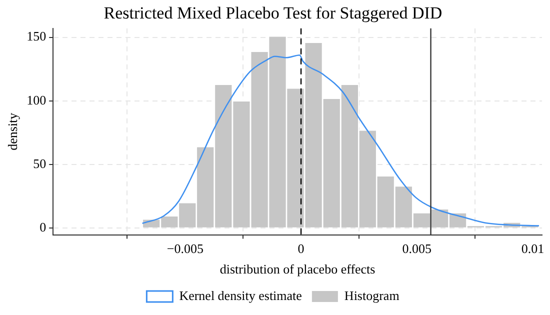 The image size is (550, 315). I want to click on x-tick-label: 0.005, so click(417, 248).